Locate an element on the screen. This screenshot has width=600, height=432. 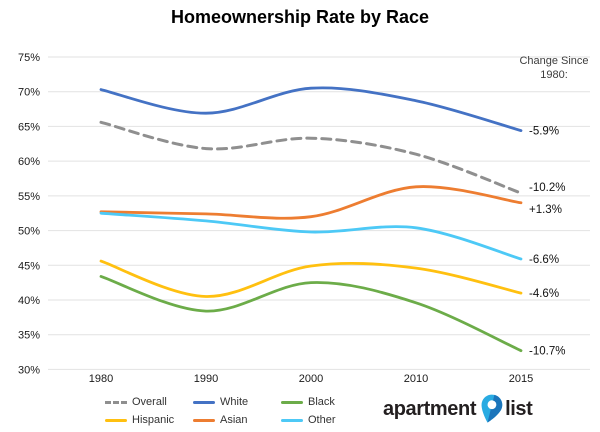
logo-text-apartment: apartment is located at coordinates (430, 408).